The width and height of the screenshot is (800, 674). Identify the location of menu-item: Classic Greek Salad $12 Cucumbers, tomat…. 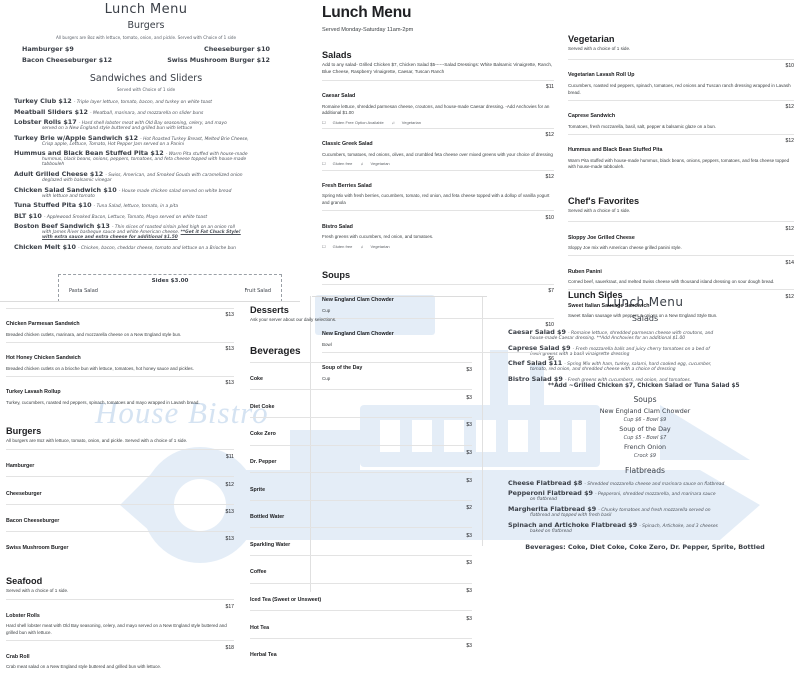
(438, 149).